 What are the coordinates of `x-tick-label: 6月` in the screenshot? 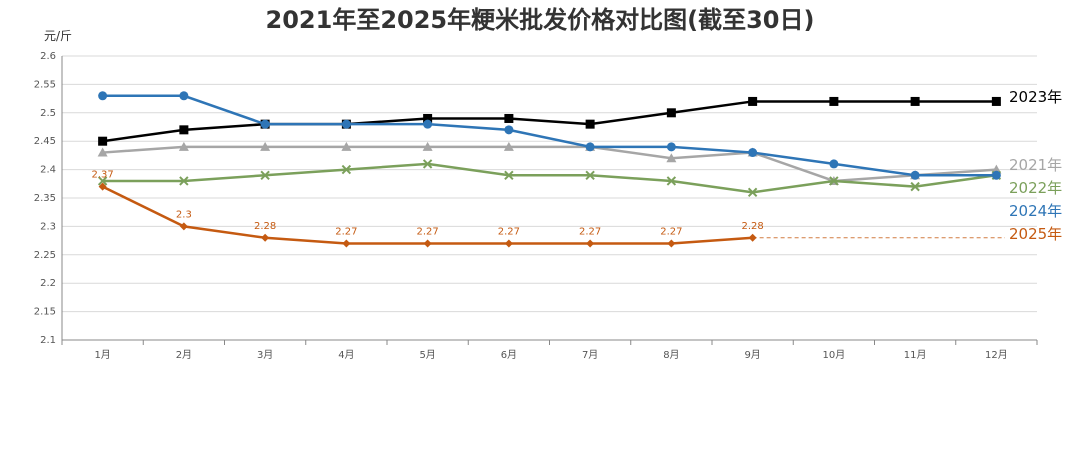 It's located at (509, 355).